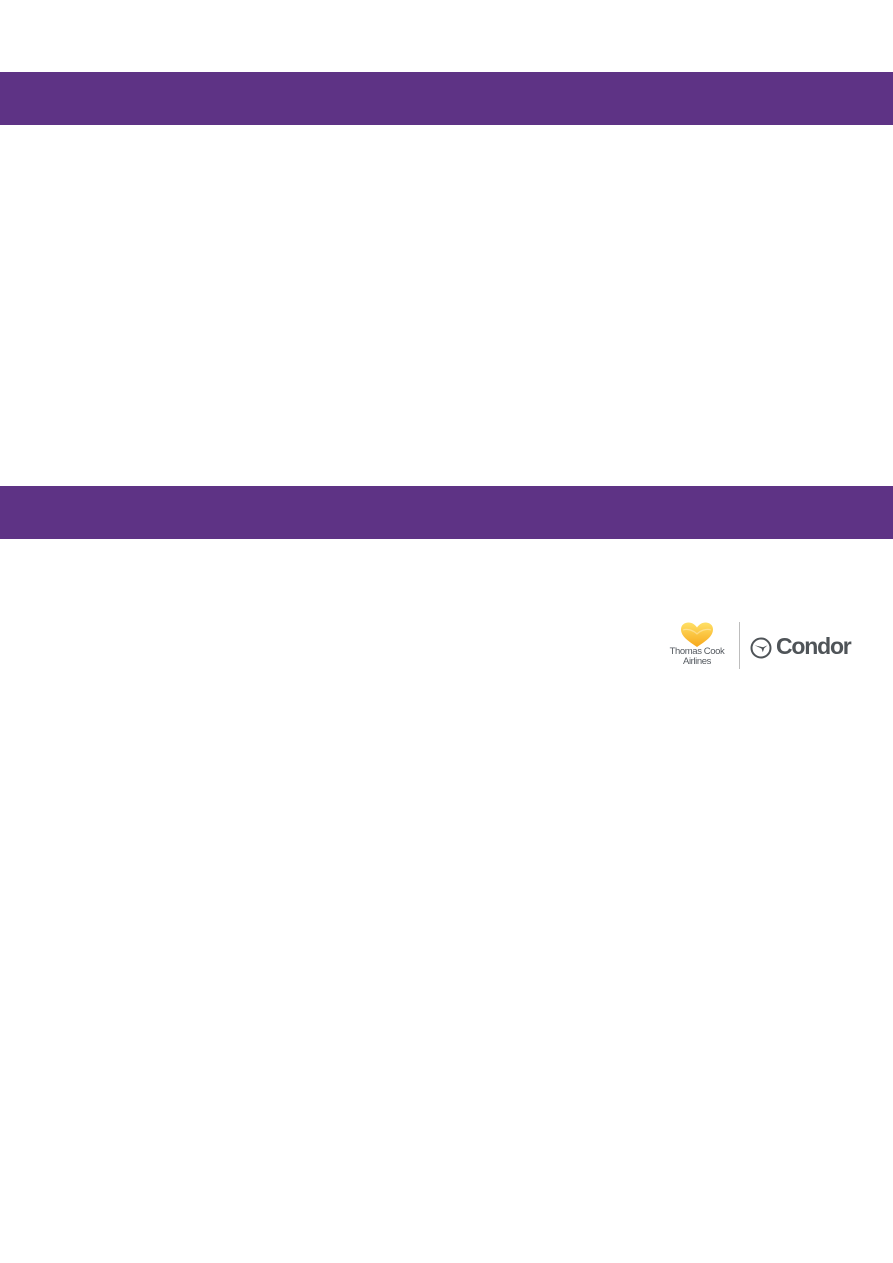 The image size is (893, 1263). Describe the element at coordinates (697, 634) in the screenshot. I see `heart-icon` at that location.